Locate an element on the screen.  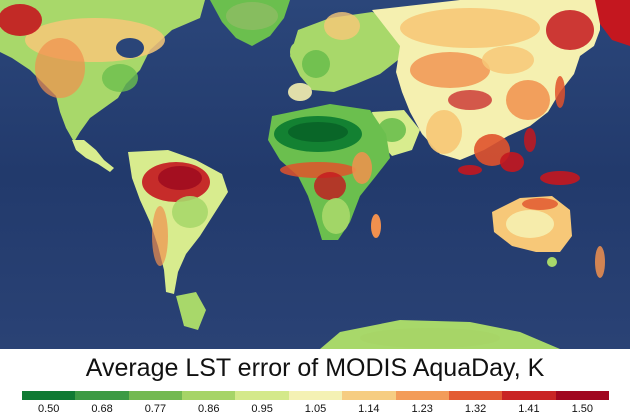
australia-desert is located at coordinates (530, 224).